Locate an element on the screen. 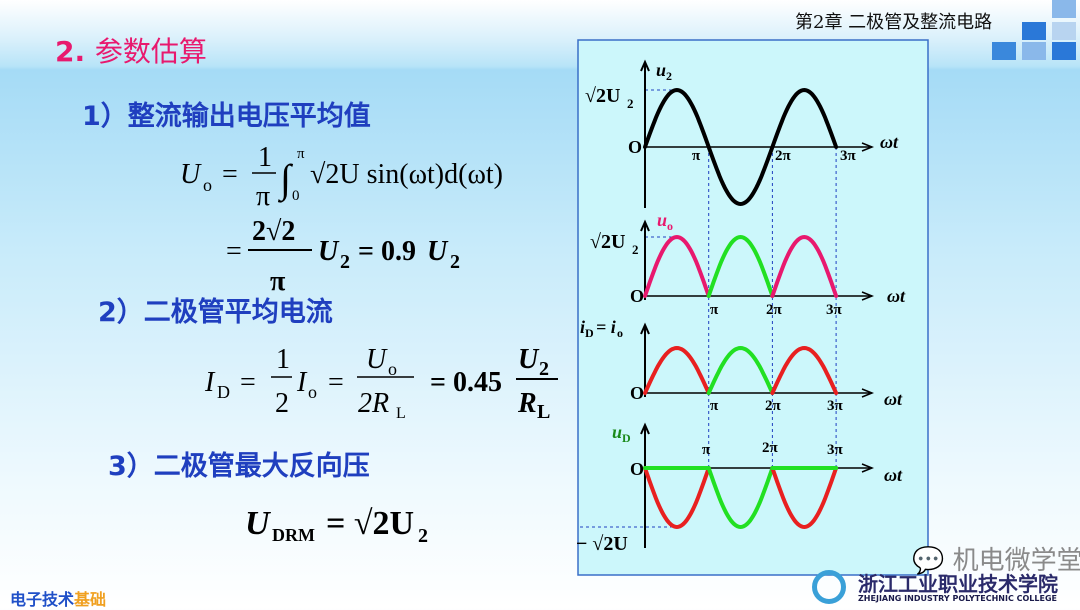 The width and height of the screenshot is (1080, 610). college-logo-icon is located at coordinates (829, 587).